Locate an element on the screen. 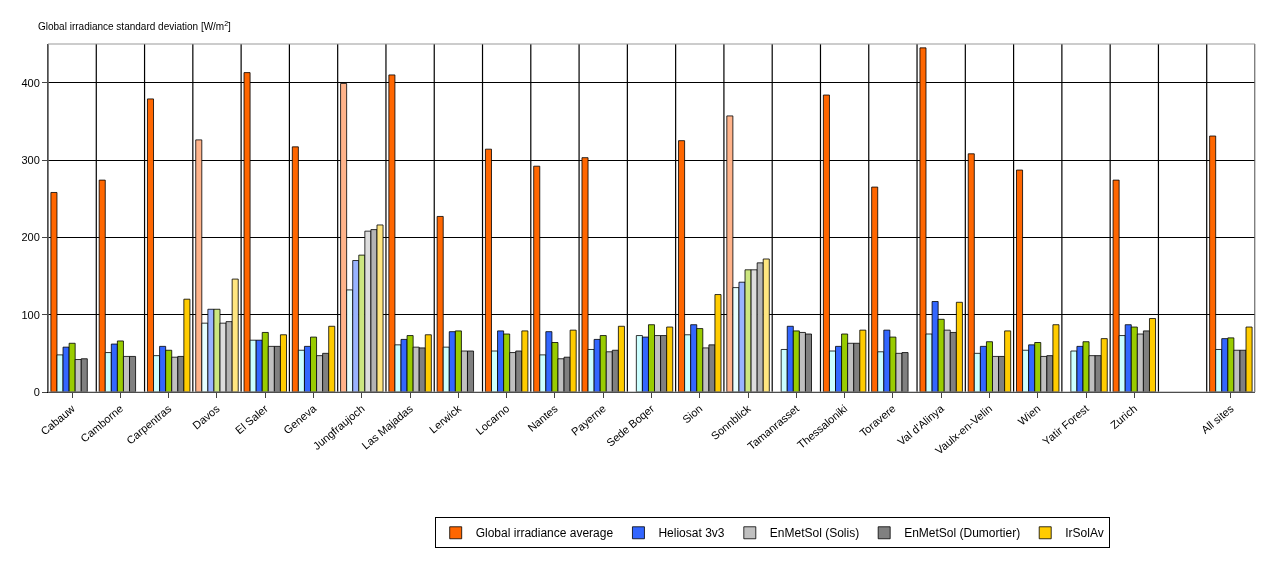  legend-label: Global irradiance average is located at coordinates (544, 533).